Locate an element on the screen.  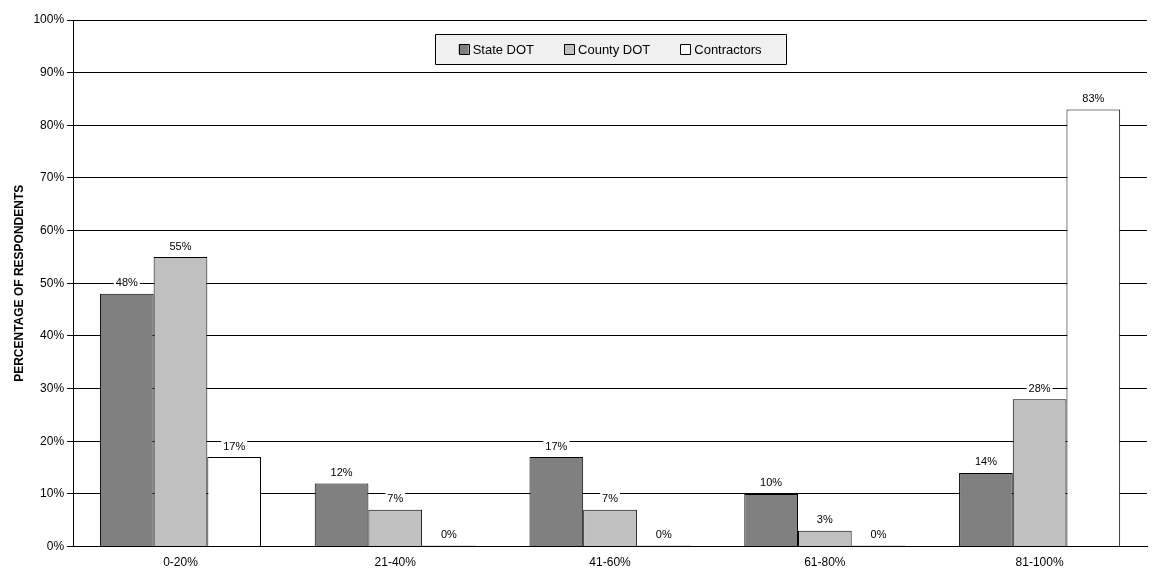
y-tick-label: 70% is located at coordinates (52, 177).